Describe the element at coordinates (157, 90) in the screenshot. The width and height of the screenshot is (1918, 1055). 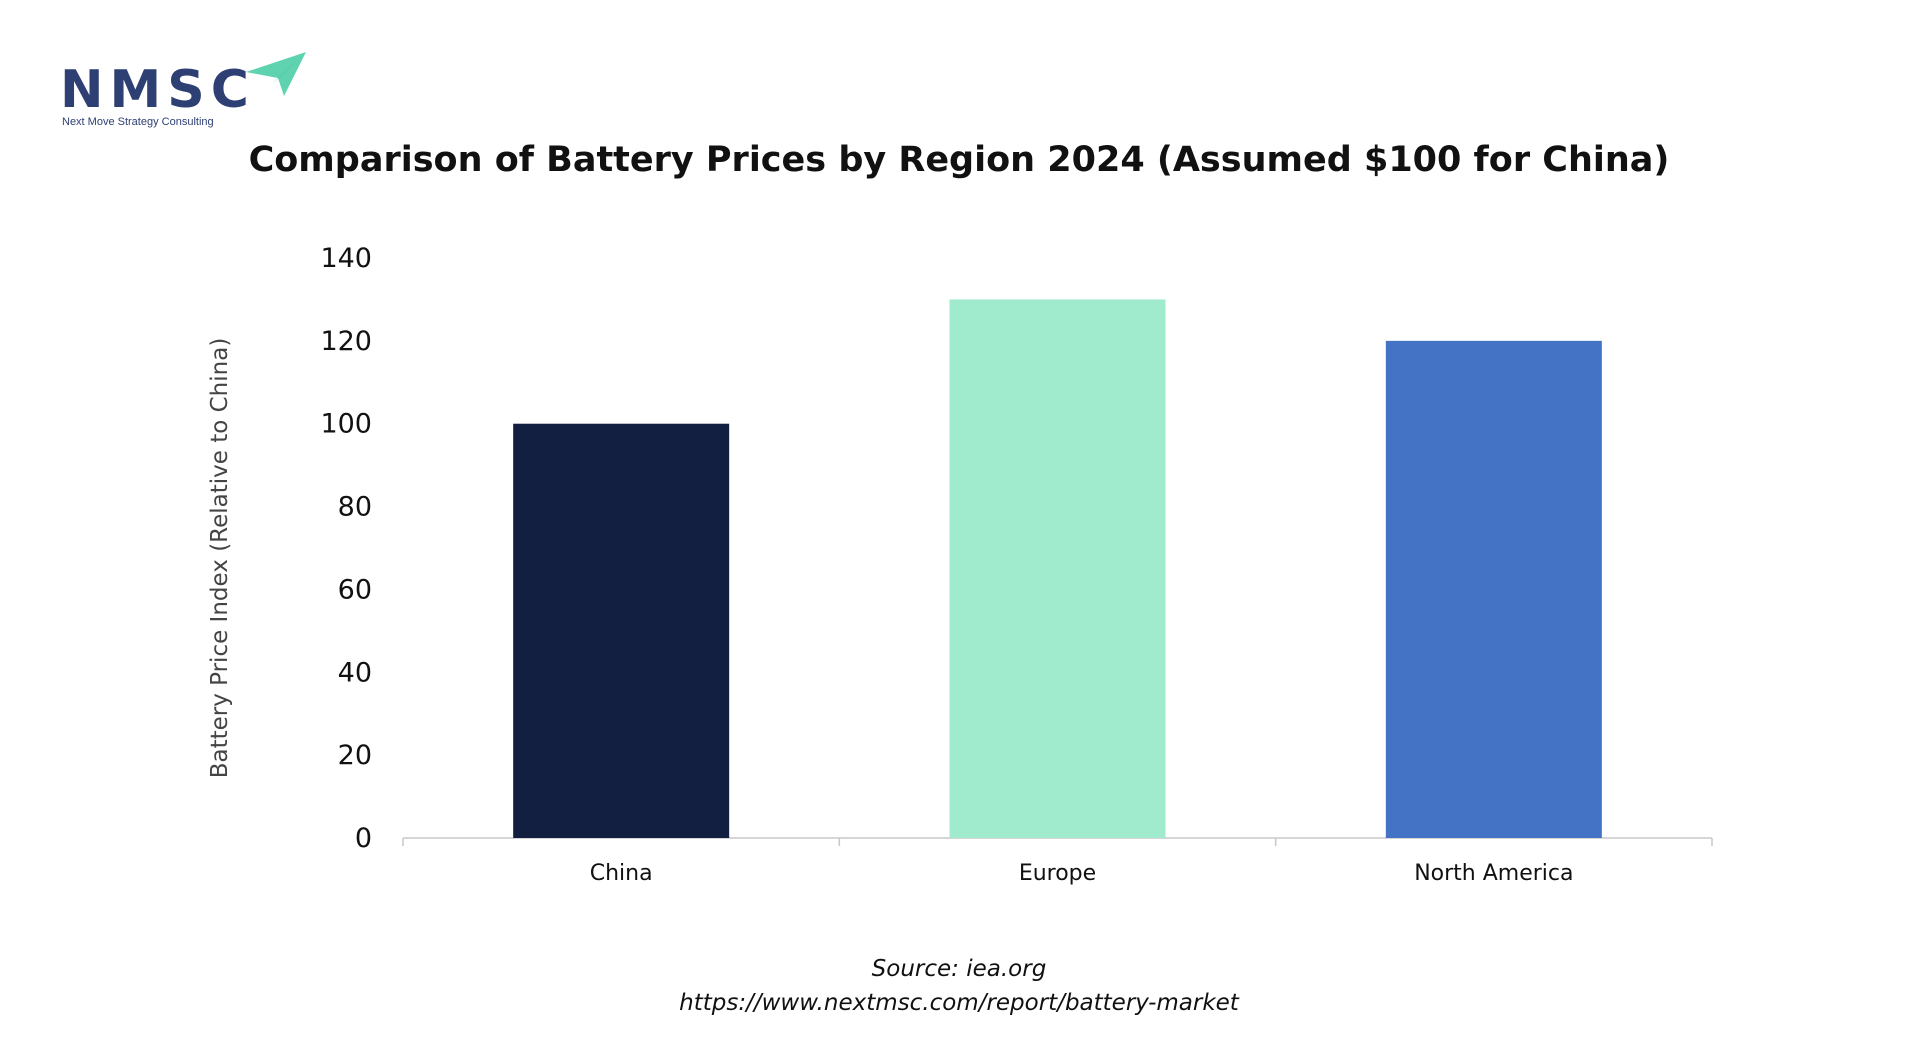
I see `brand-name: NMSC` at that location.